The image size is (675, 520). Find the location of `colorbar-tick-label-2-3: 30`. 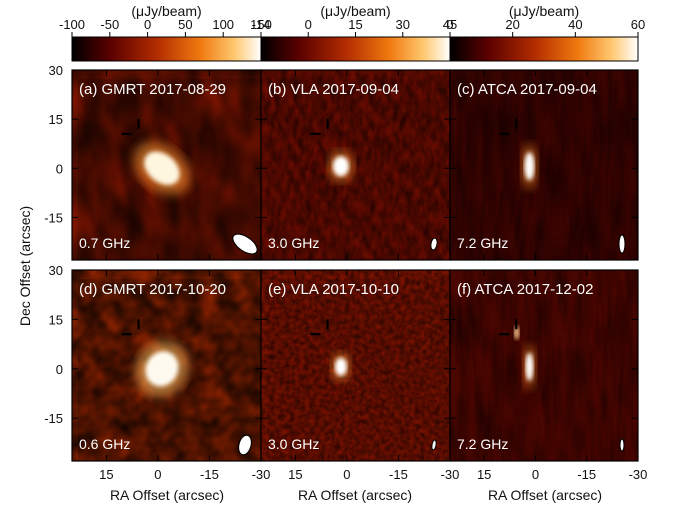

colorbar-tick-label-2-3: 30 is located at coordinates (403, 24).